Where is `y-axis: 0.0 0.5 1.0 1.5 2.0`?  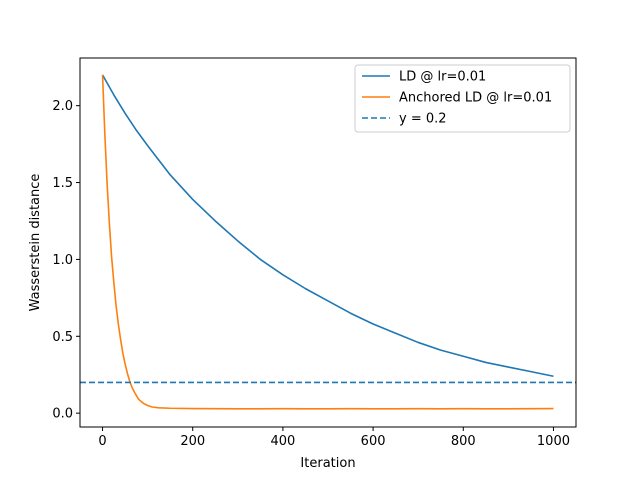
y-axis: 0.0 0.5 1.0 1.5 2.0 is located at coordinates (66, 260).